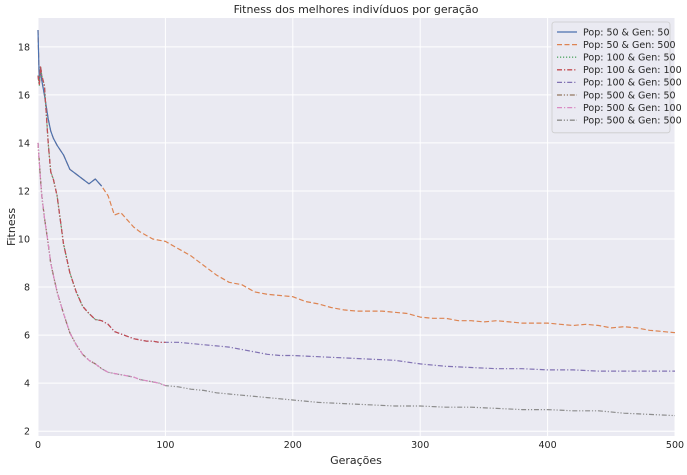 This screenshot has height=475, width=687. What do you see at coordinates (24, 143) in the screenshot?
I see `y-tick-label: 14` at bounding box center [24, 143].